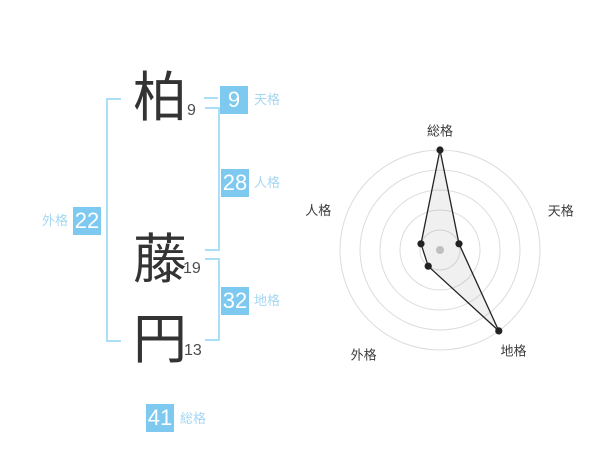 Image resolution: width=600 pixels, height=470 pixels. What do you see at coordinates (212, 299) in the screenshot?
I see `chikaku-bracket` at bounding box center [212, 299].